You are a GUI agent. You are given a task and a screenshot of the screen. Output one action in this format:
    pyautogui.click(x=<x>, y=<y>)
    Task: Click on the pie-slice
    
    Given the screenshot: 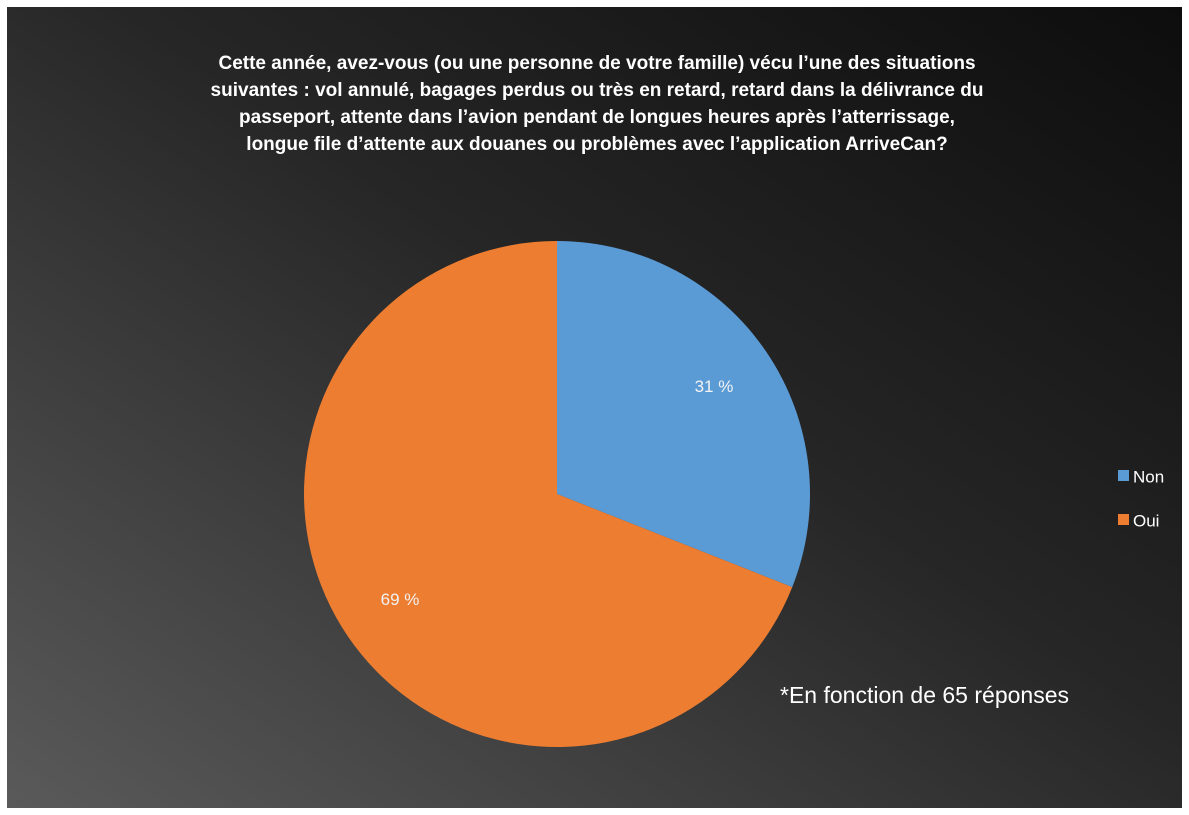 What is the action you would take?
    pyautogui.click(x=683, y=414)
    